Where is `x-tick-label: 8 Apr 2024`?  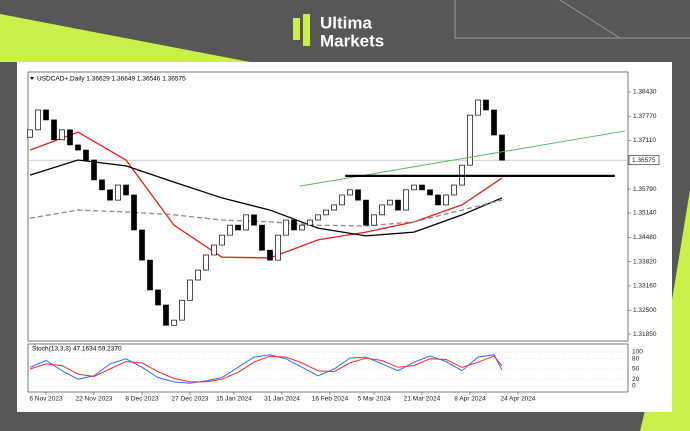
x-tick-label: 8 Apr 2024 is located at coordinates (470, 399).